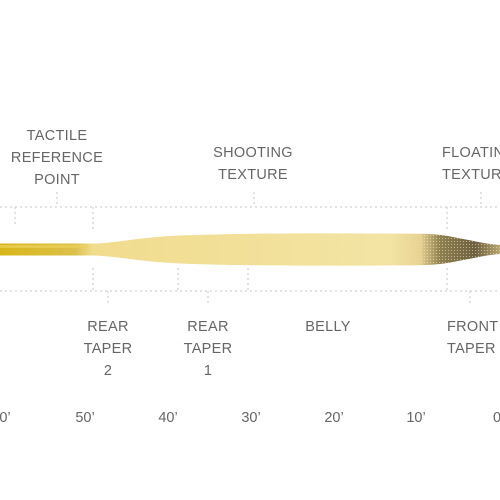 Image resolution: width=500 pixels, height=500 pixels. What do you see at coordinates (253, 164) in the screenshot?
I see `label-shooting-texture: SHOOTING TEXTURE` at bounding box center [253, 164].